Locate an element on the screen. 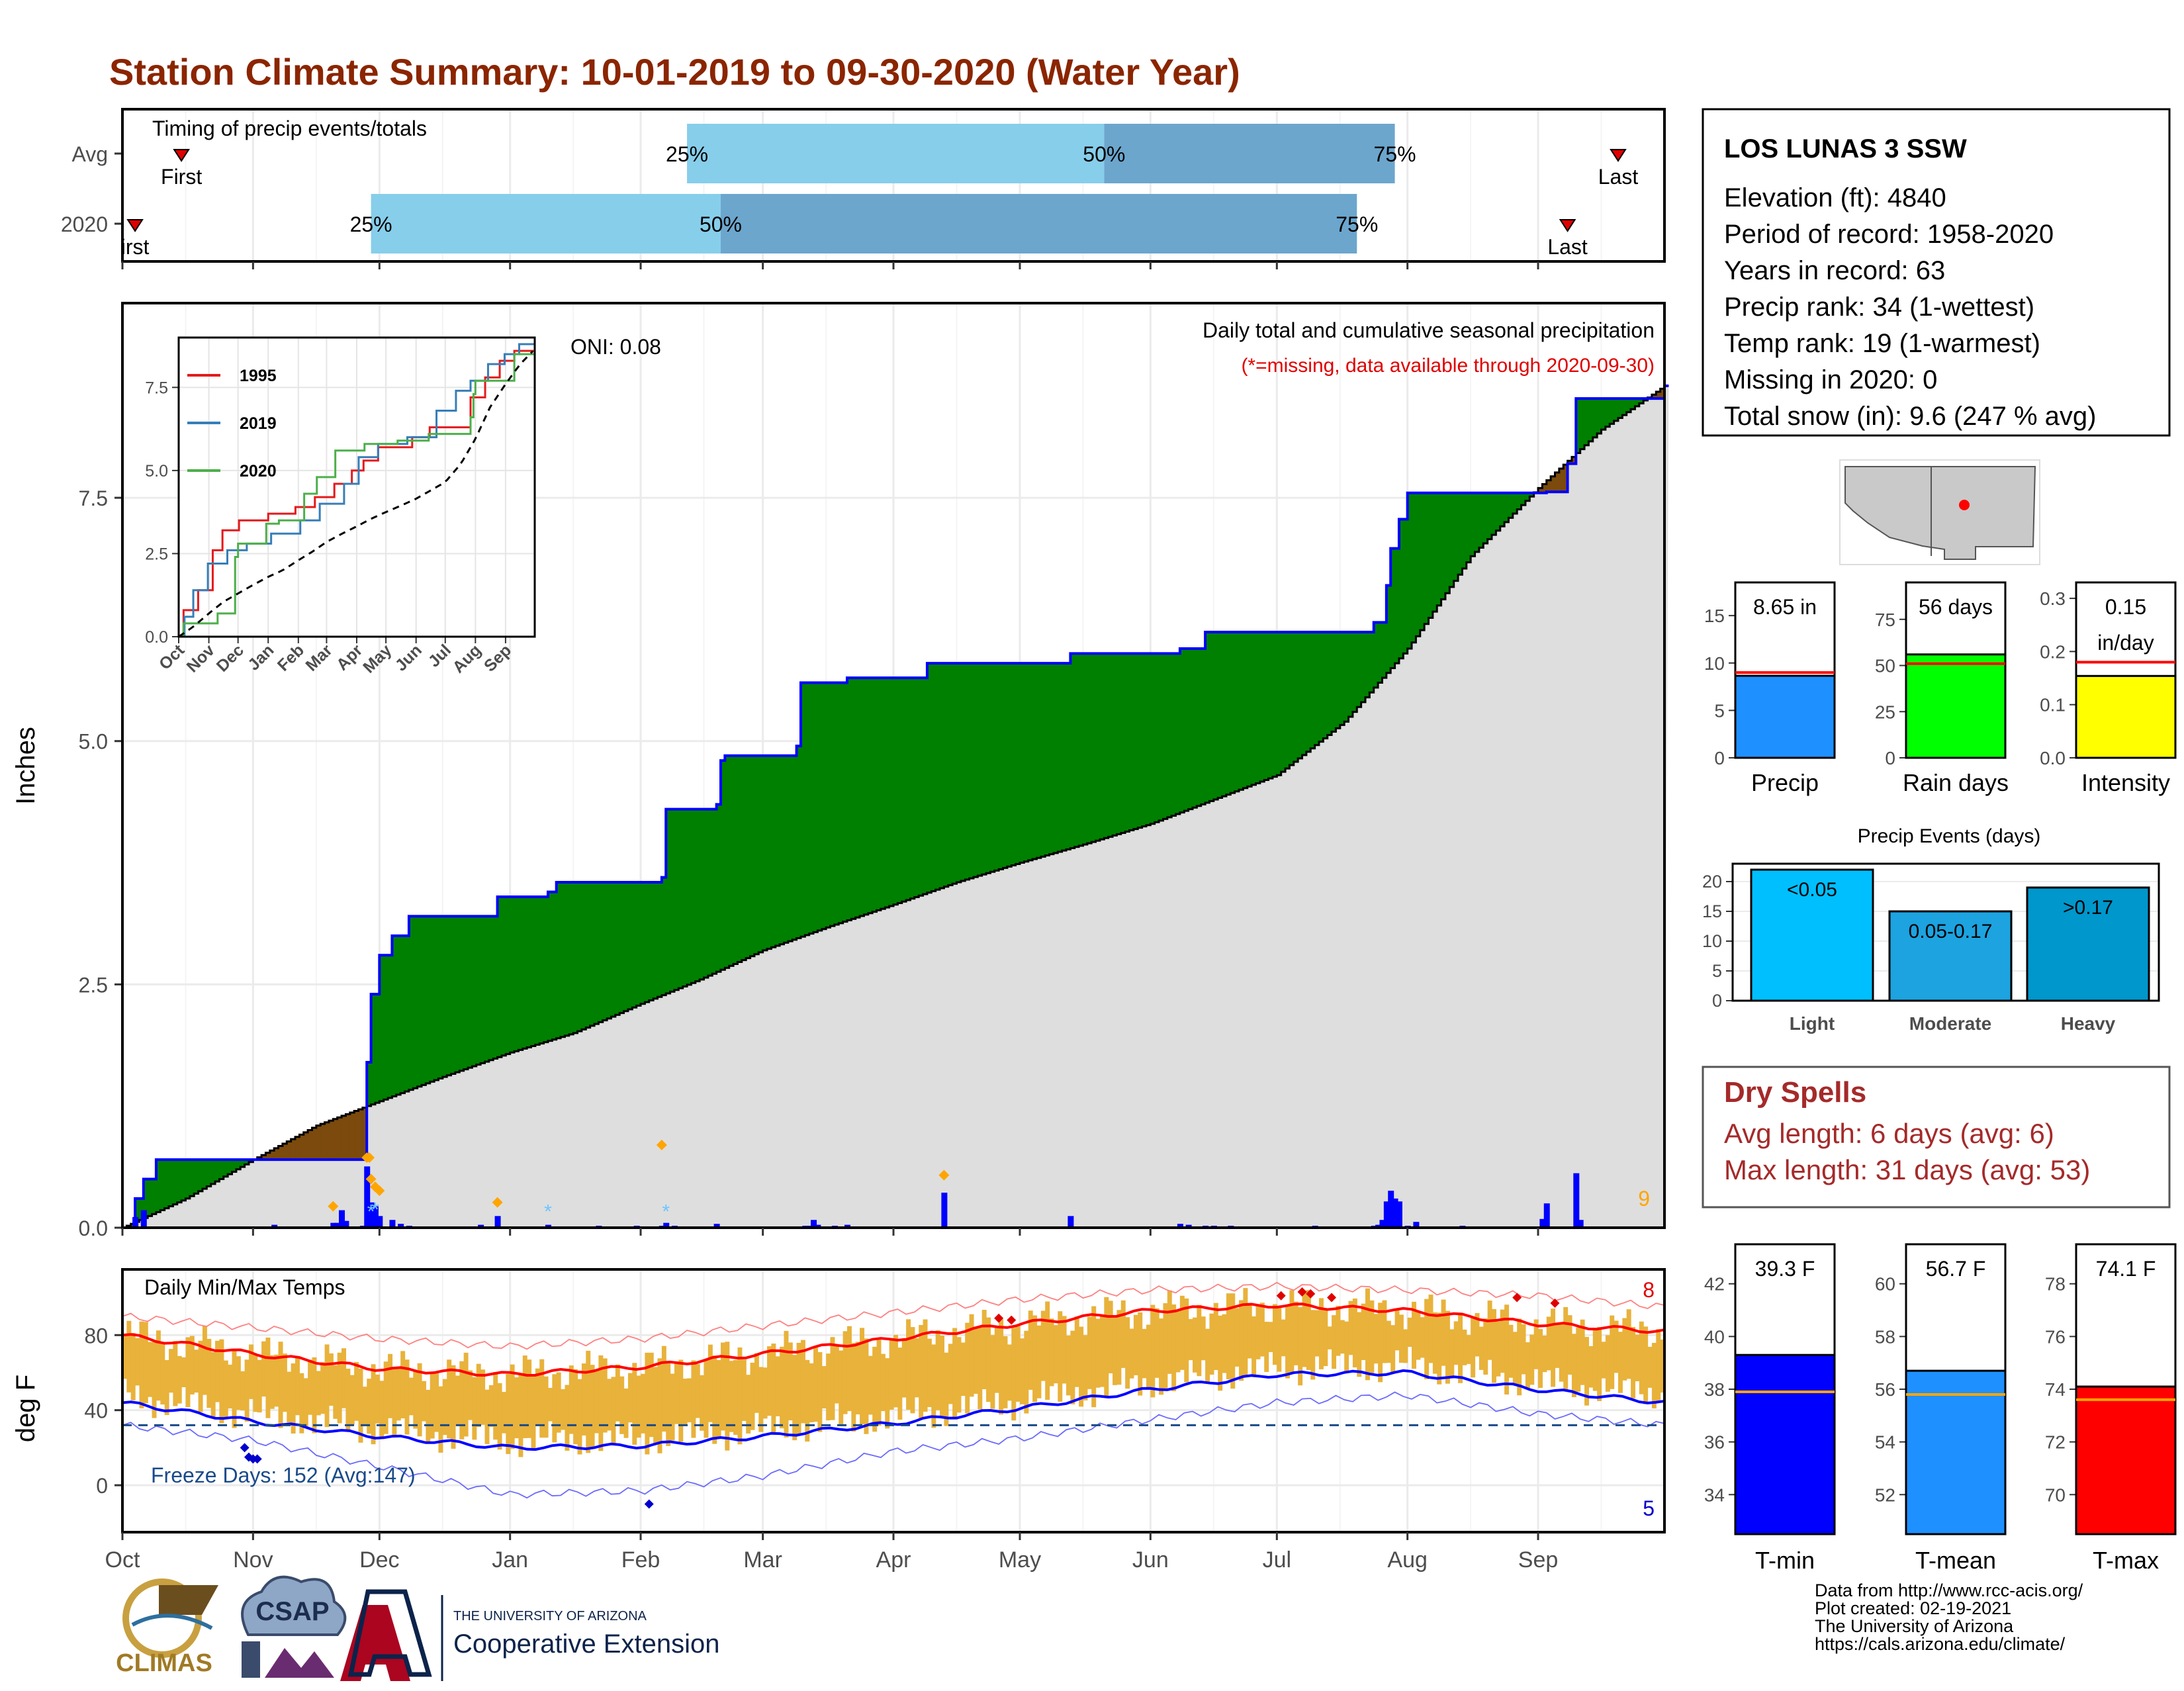  summary-bar-fill is located at coordinates (1785, 717).